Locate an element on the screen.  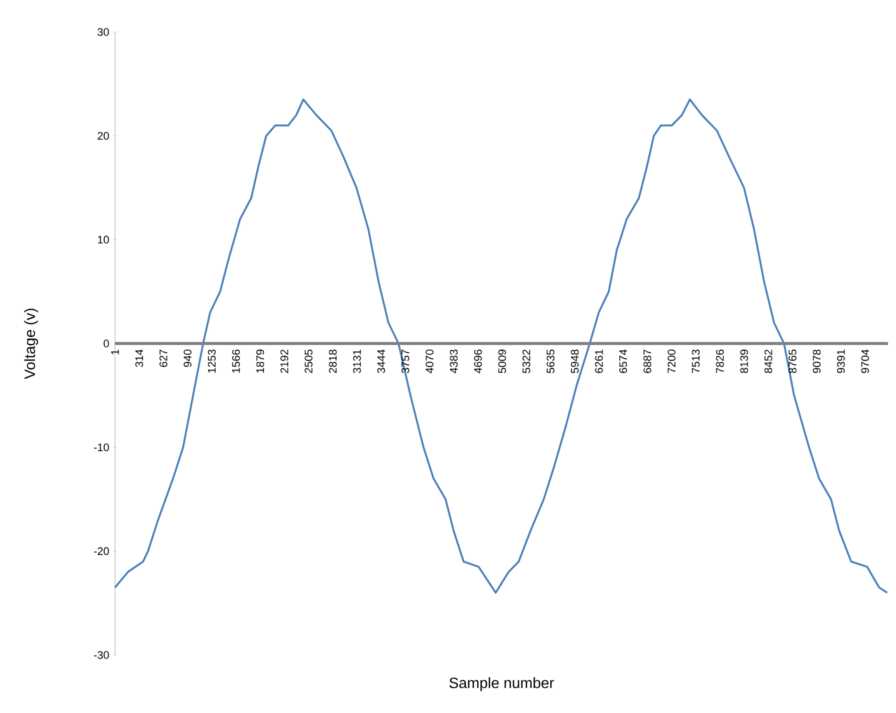
x-axis-title: Sample number is located at coordinates (501, 684).